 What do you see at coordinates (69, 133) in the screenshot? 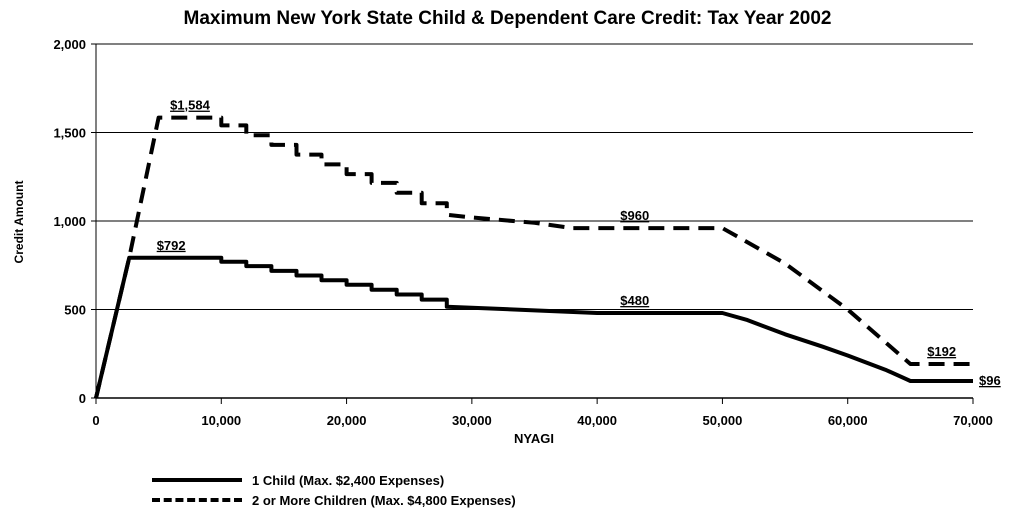
I see `y-tick-label: 1,500` at bounding box center [69, 133].